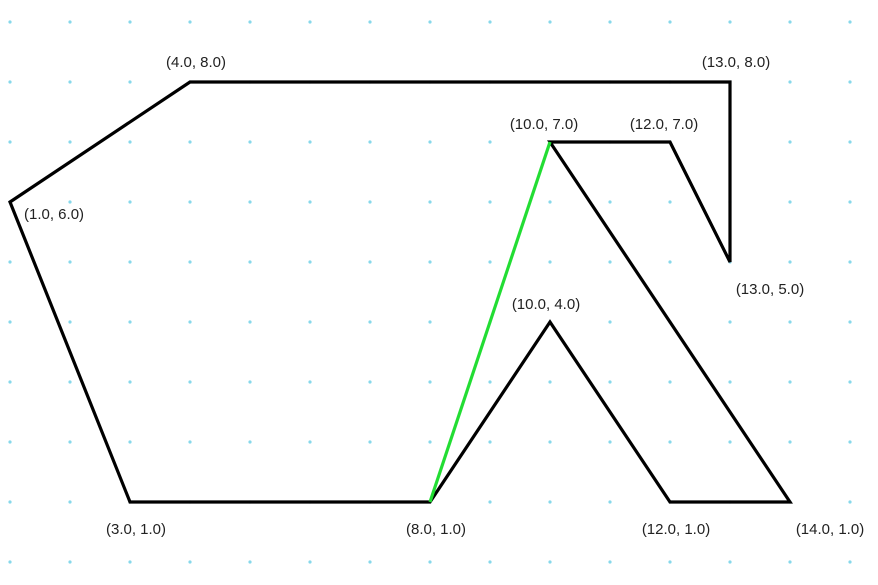 The width and height of the screenshot is (878, 585). What do you see at coordinates (490, 322) in the screenshot?
I see `highlighted-diagonals` at bounding box center [490, 322].